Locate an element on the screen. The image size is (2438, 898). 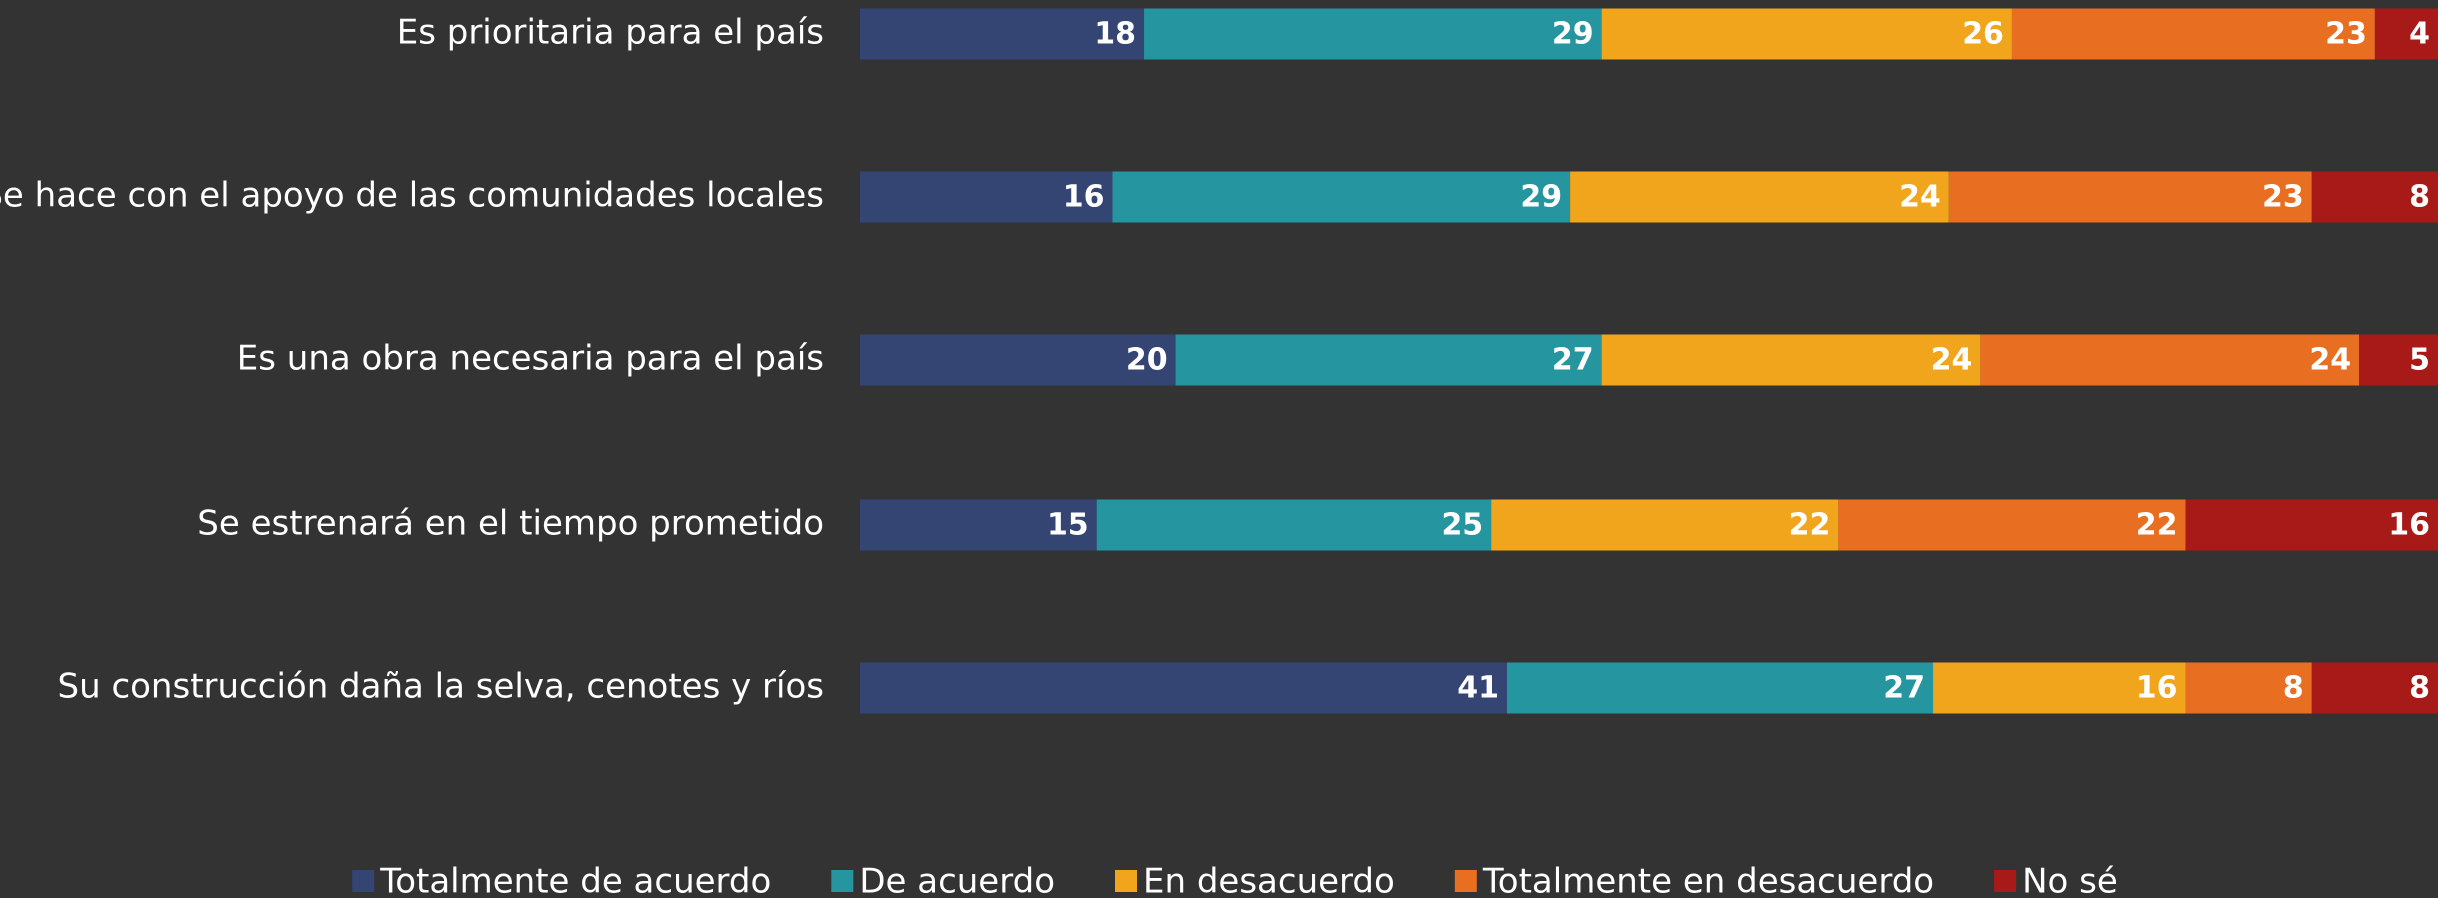
value-label: 18 is located at coordinates (1115, 34).